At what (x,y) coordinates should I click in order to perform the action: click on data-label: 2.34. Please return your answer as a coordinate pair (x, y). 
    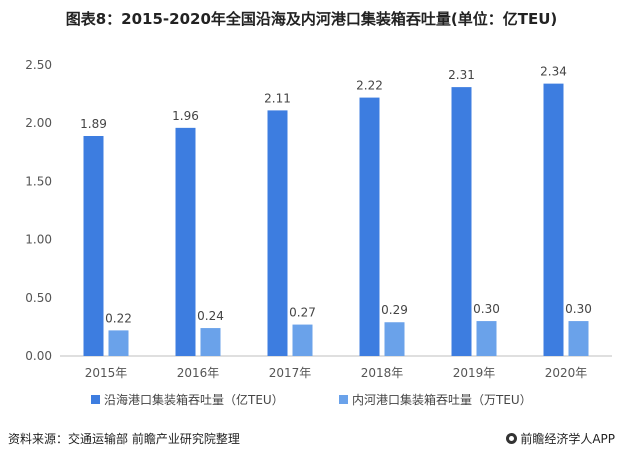
    Looking at the image, I should click on (553, 72).